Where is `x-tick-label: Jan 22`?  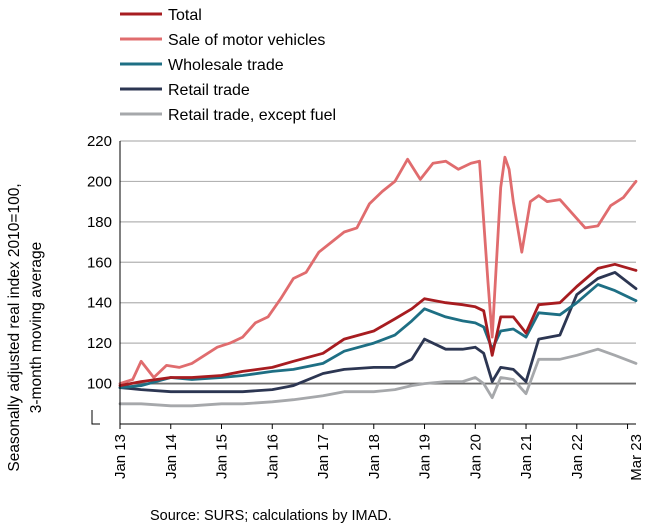 x-tick-label: Jan 22 is located at coordinates (577, 456).